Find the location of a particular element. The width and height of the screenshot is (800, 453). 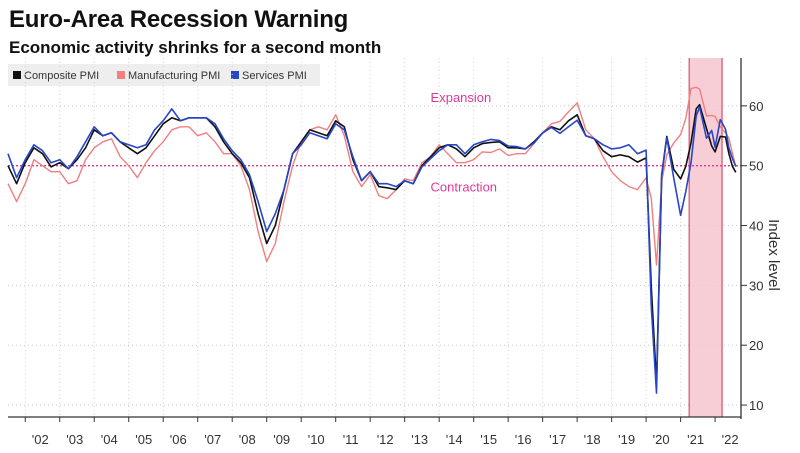

x-tick-label: '14 is located at coordinates (454, 439).